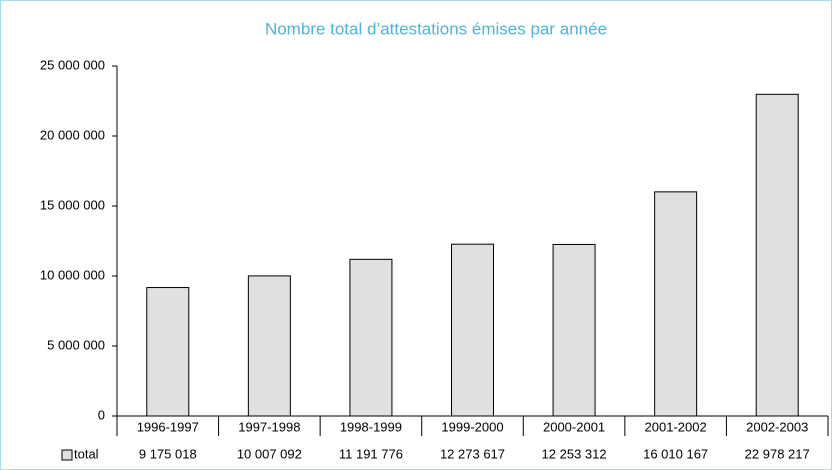  Describe the element at coordinates (72, 274) in the screenshot. I see `y-tick-label: 10 000 000` at that location.